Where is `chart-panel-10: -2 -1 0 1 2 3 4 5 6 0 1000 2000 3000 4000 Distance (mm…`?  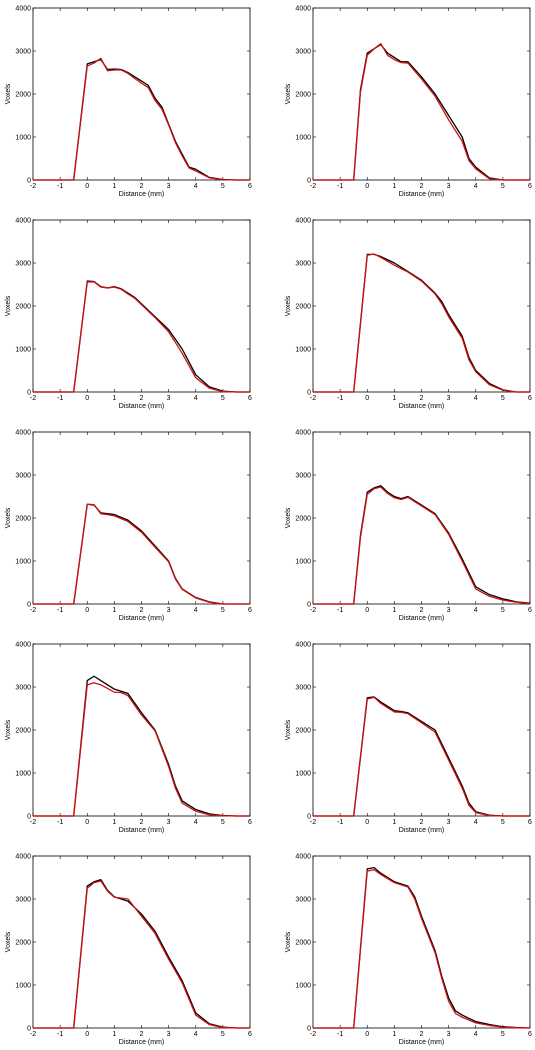 chart-panel-10: -2 -1 0 1 2 3 4 5 6 0 1000 2000 3000 4000 Distance (mm… is located at coordinates (408, 950).